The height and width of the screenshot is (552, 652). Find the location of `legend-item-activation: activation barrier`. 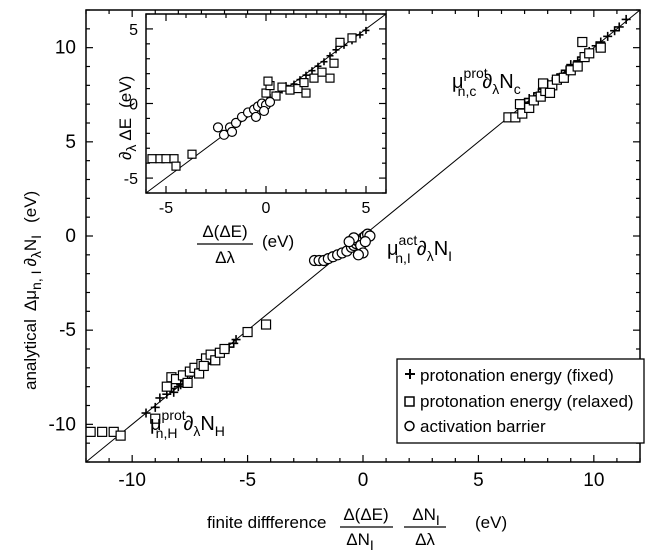

legend-item-activation: activation barrier is located at coordinates (483, 426).